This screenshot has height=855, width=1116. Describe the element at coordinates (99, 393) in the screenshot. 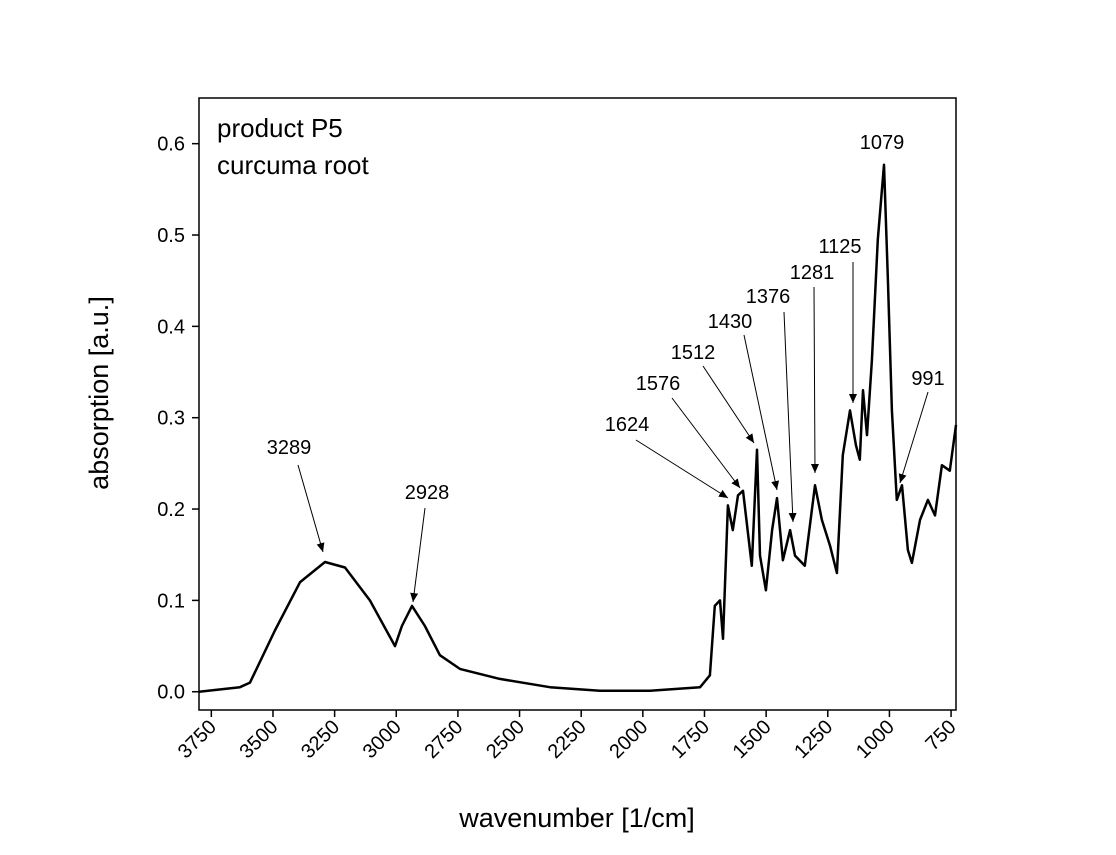

I see `y-axis-title: absorption [a.u.]` at that location.